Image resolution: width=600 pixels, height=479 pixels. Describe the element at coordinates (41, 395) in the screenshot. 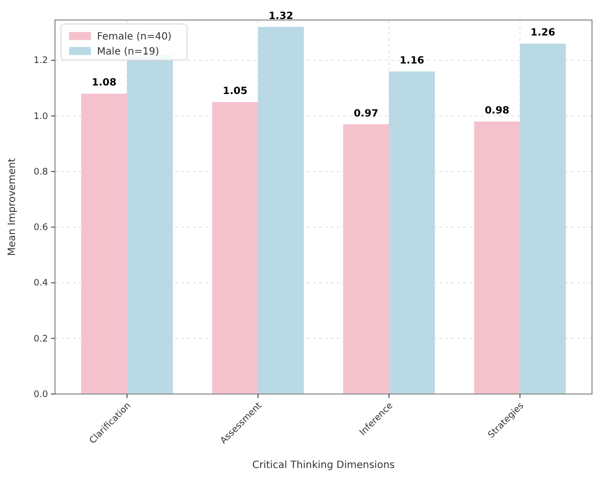

I see `y-tick-label: 0.0` at that location.